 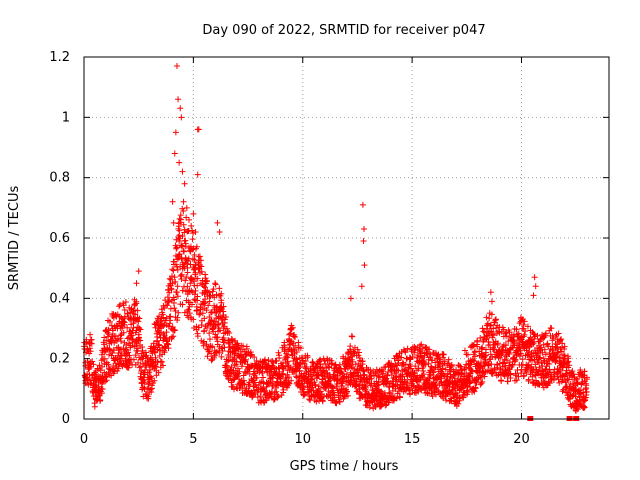 I want to click on y-tick-label: 1, so click(x=66, y=117).